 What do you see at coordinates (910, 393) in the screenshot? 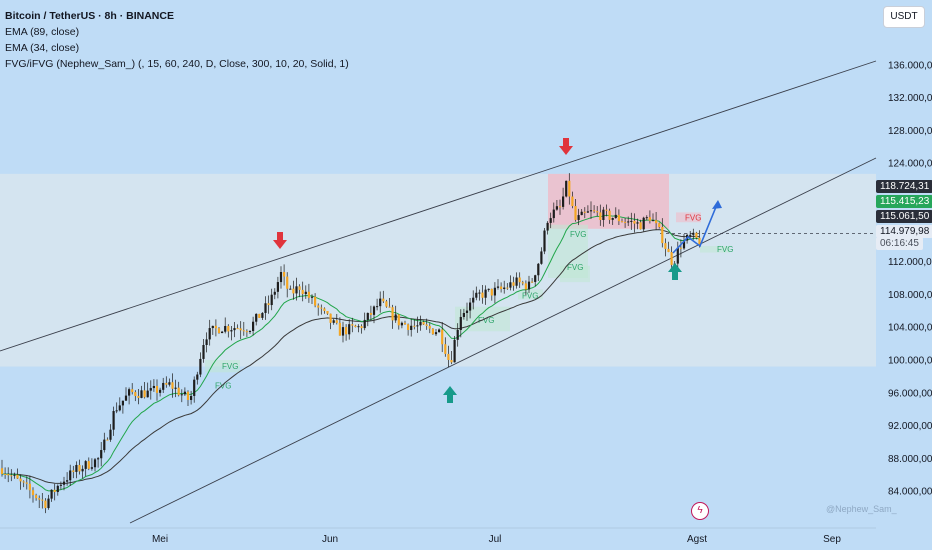
I see `y-tick-label: 96.000,00` at bounding box center [910, 393].